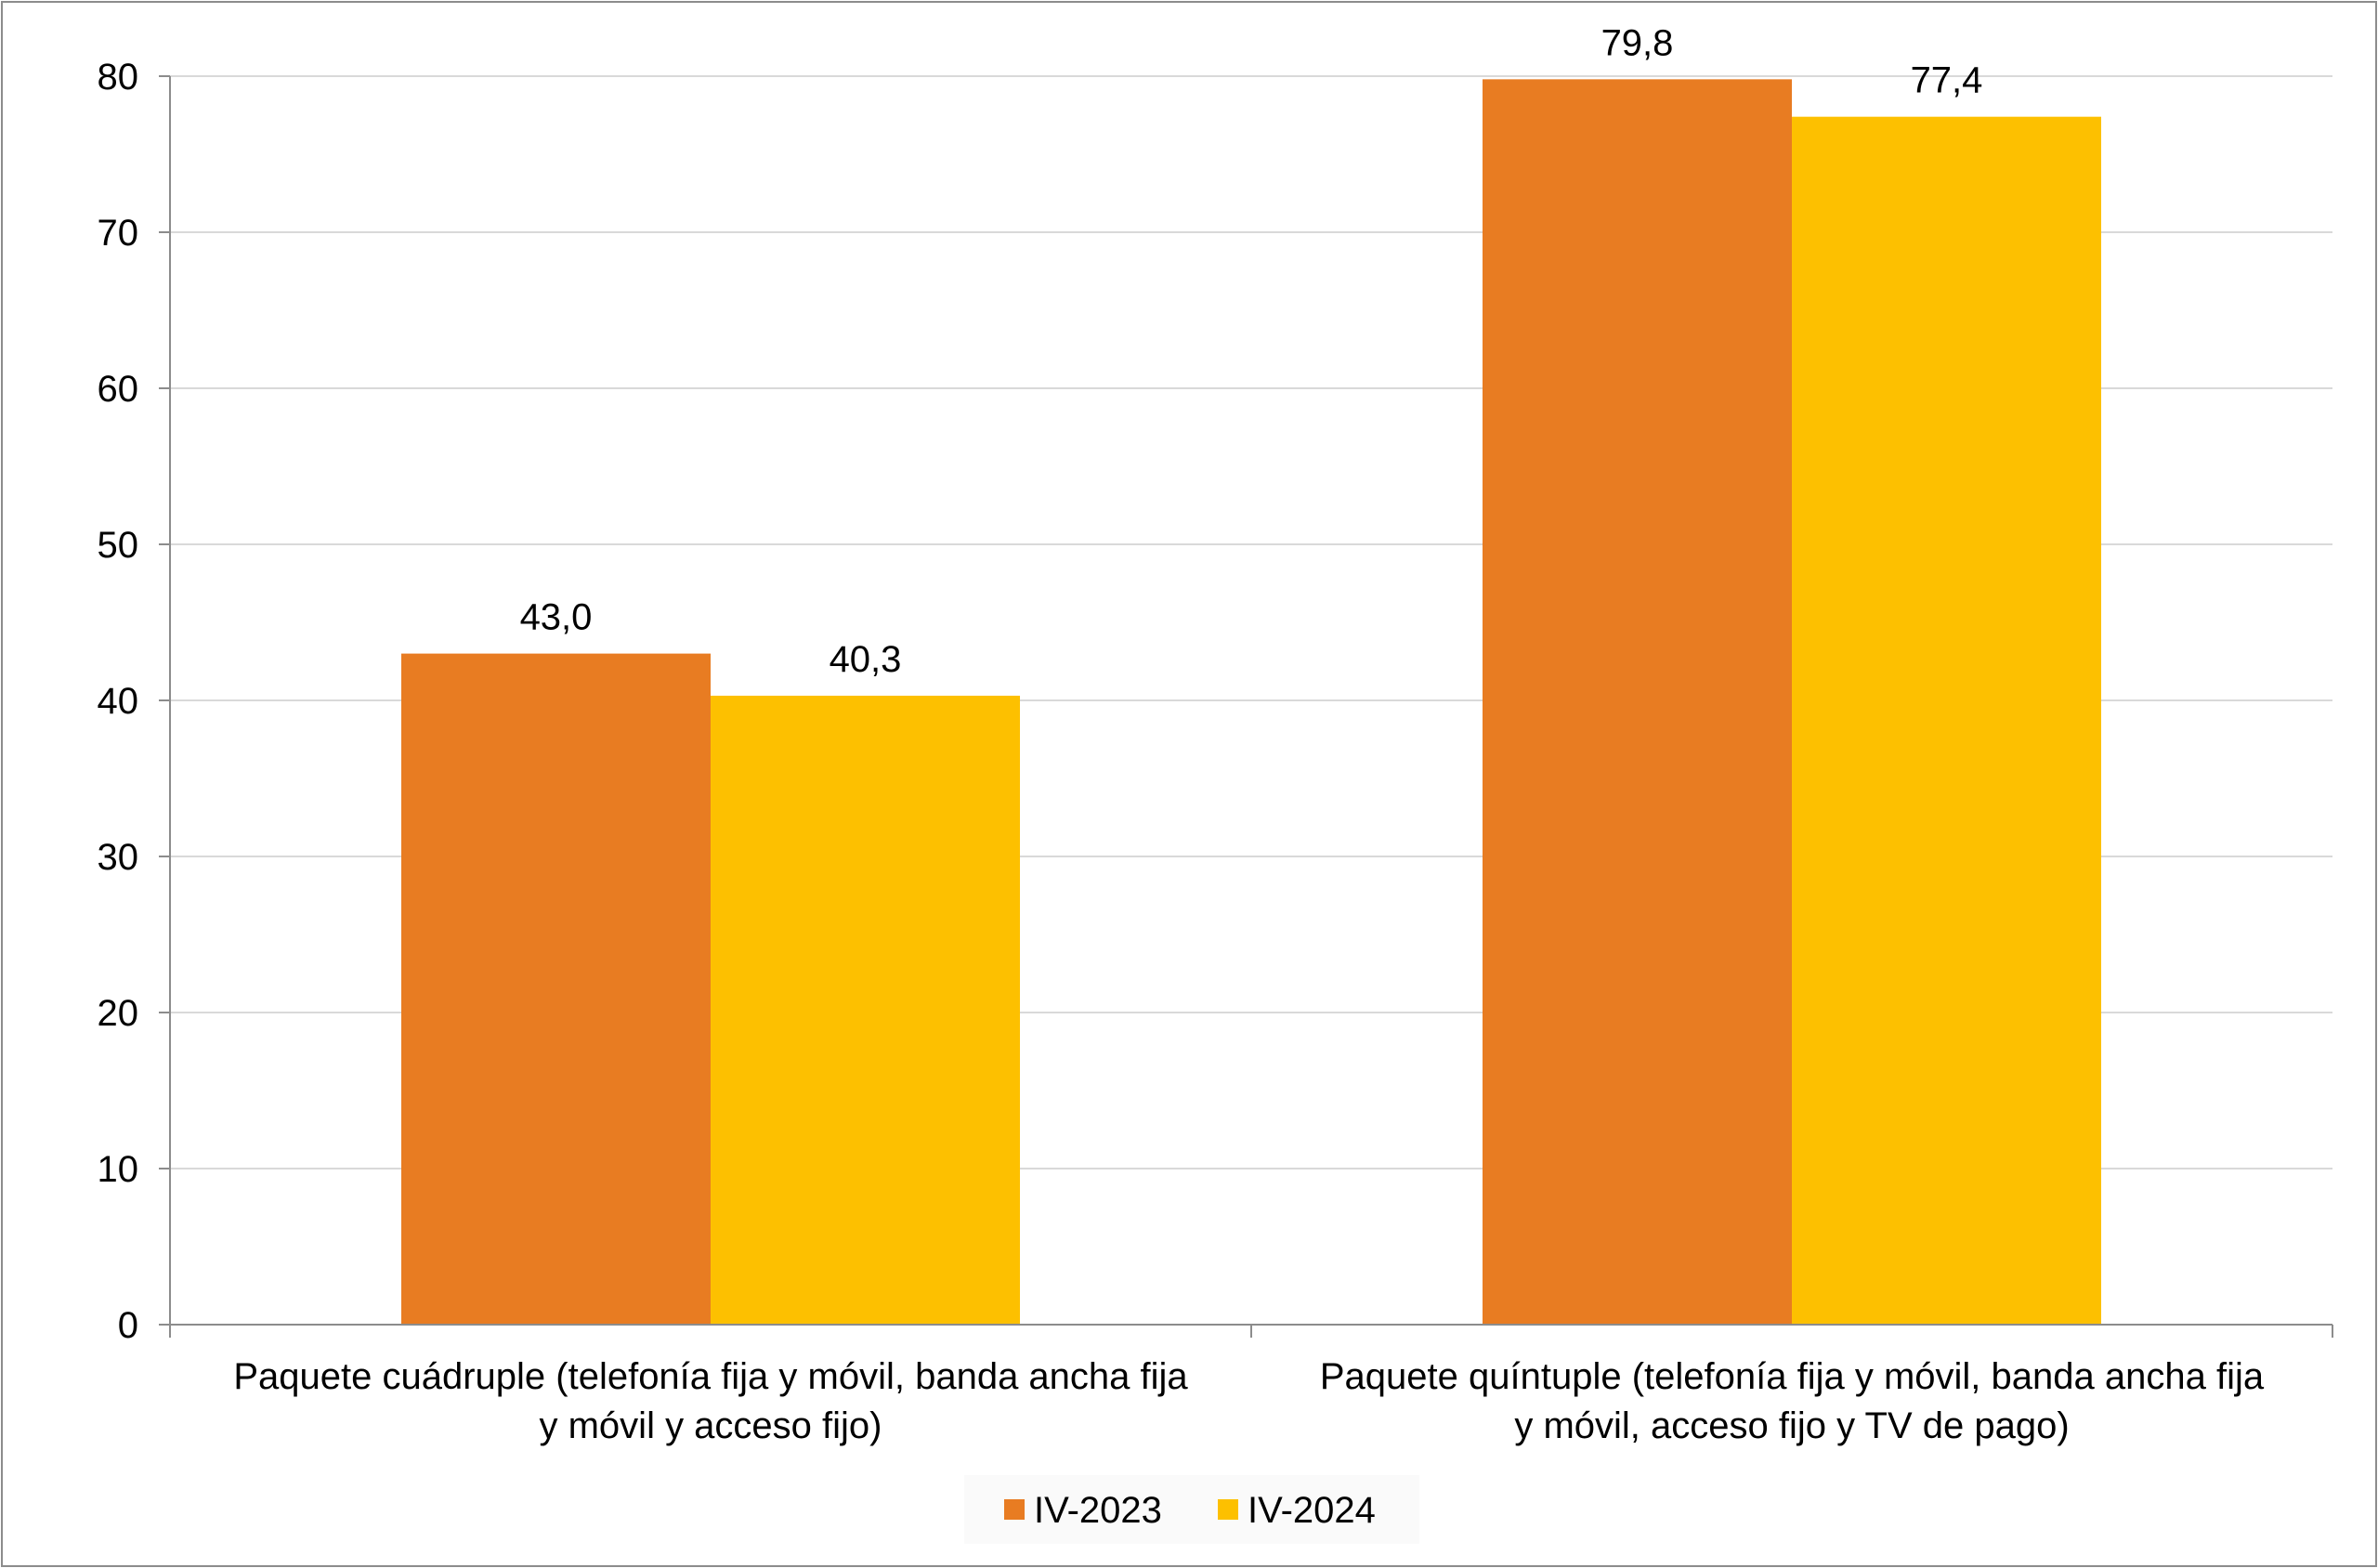  Describe the element at coordinates (1098, 1510) in the screenshot. I see `legend-label: IV-2023` at that location.